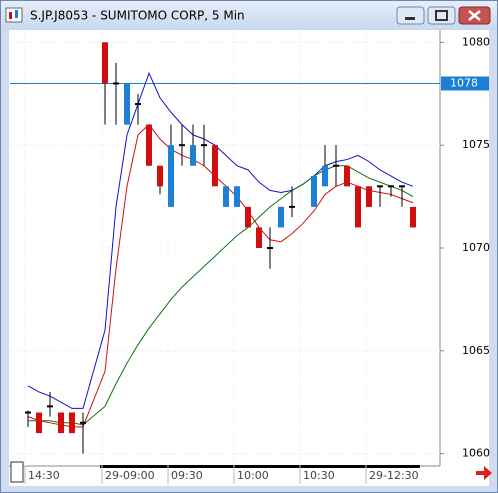 The width and height of the screenshot is (498, 493). Describe the element at coordinates (319, 475) in the screenshot. I see `x-tick-label: 10:30` at that location.